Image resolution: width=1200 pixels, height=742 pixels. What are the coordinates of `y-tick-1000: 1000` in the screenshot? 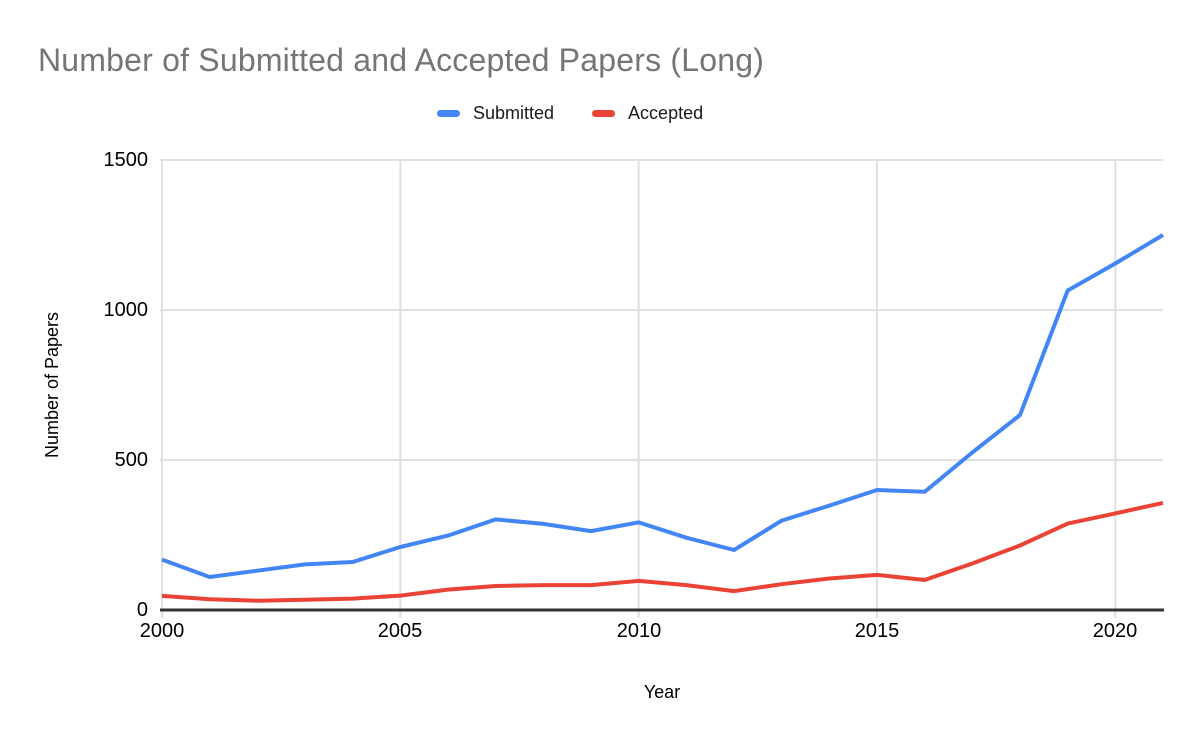 It's located at (126, 310).